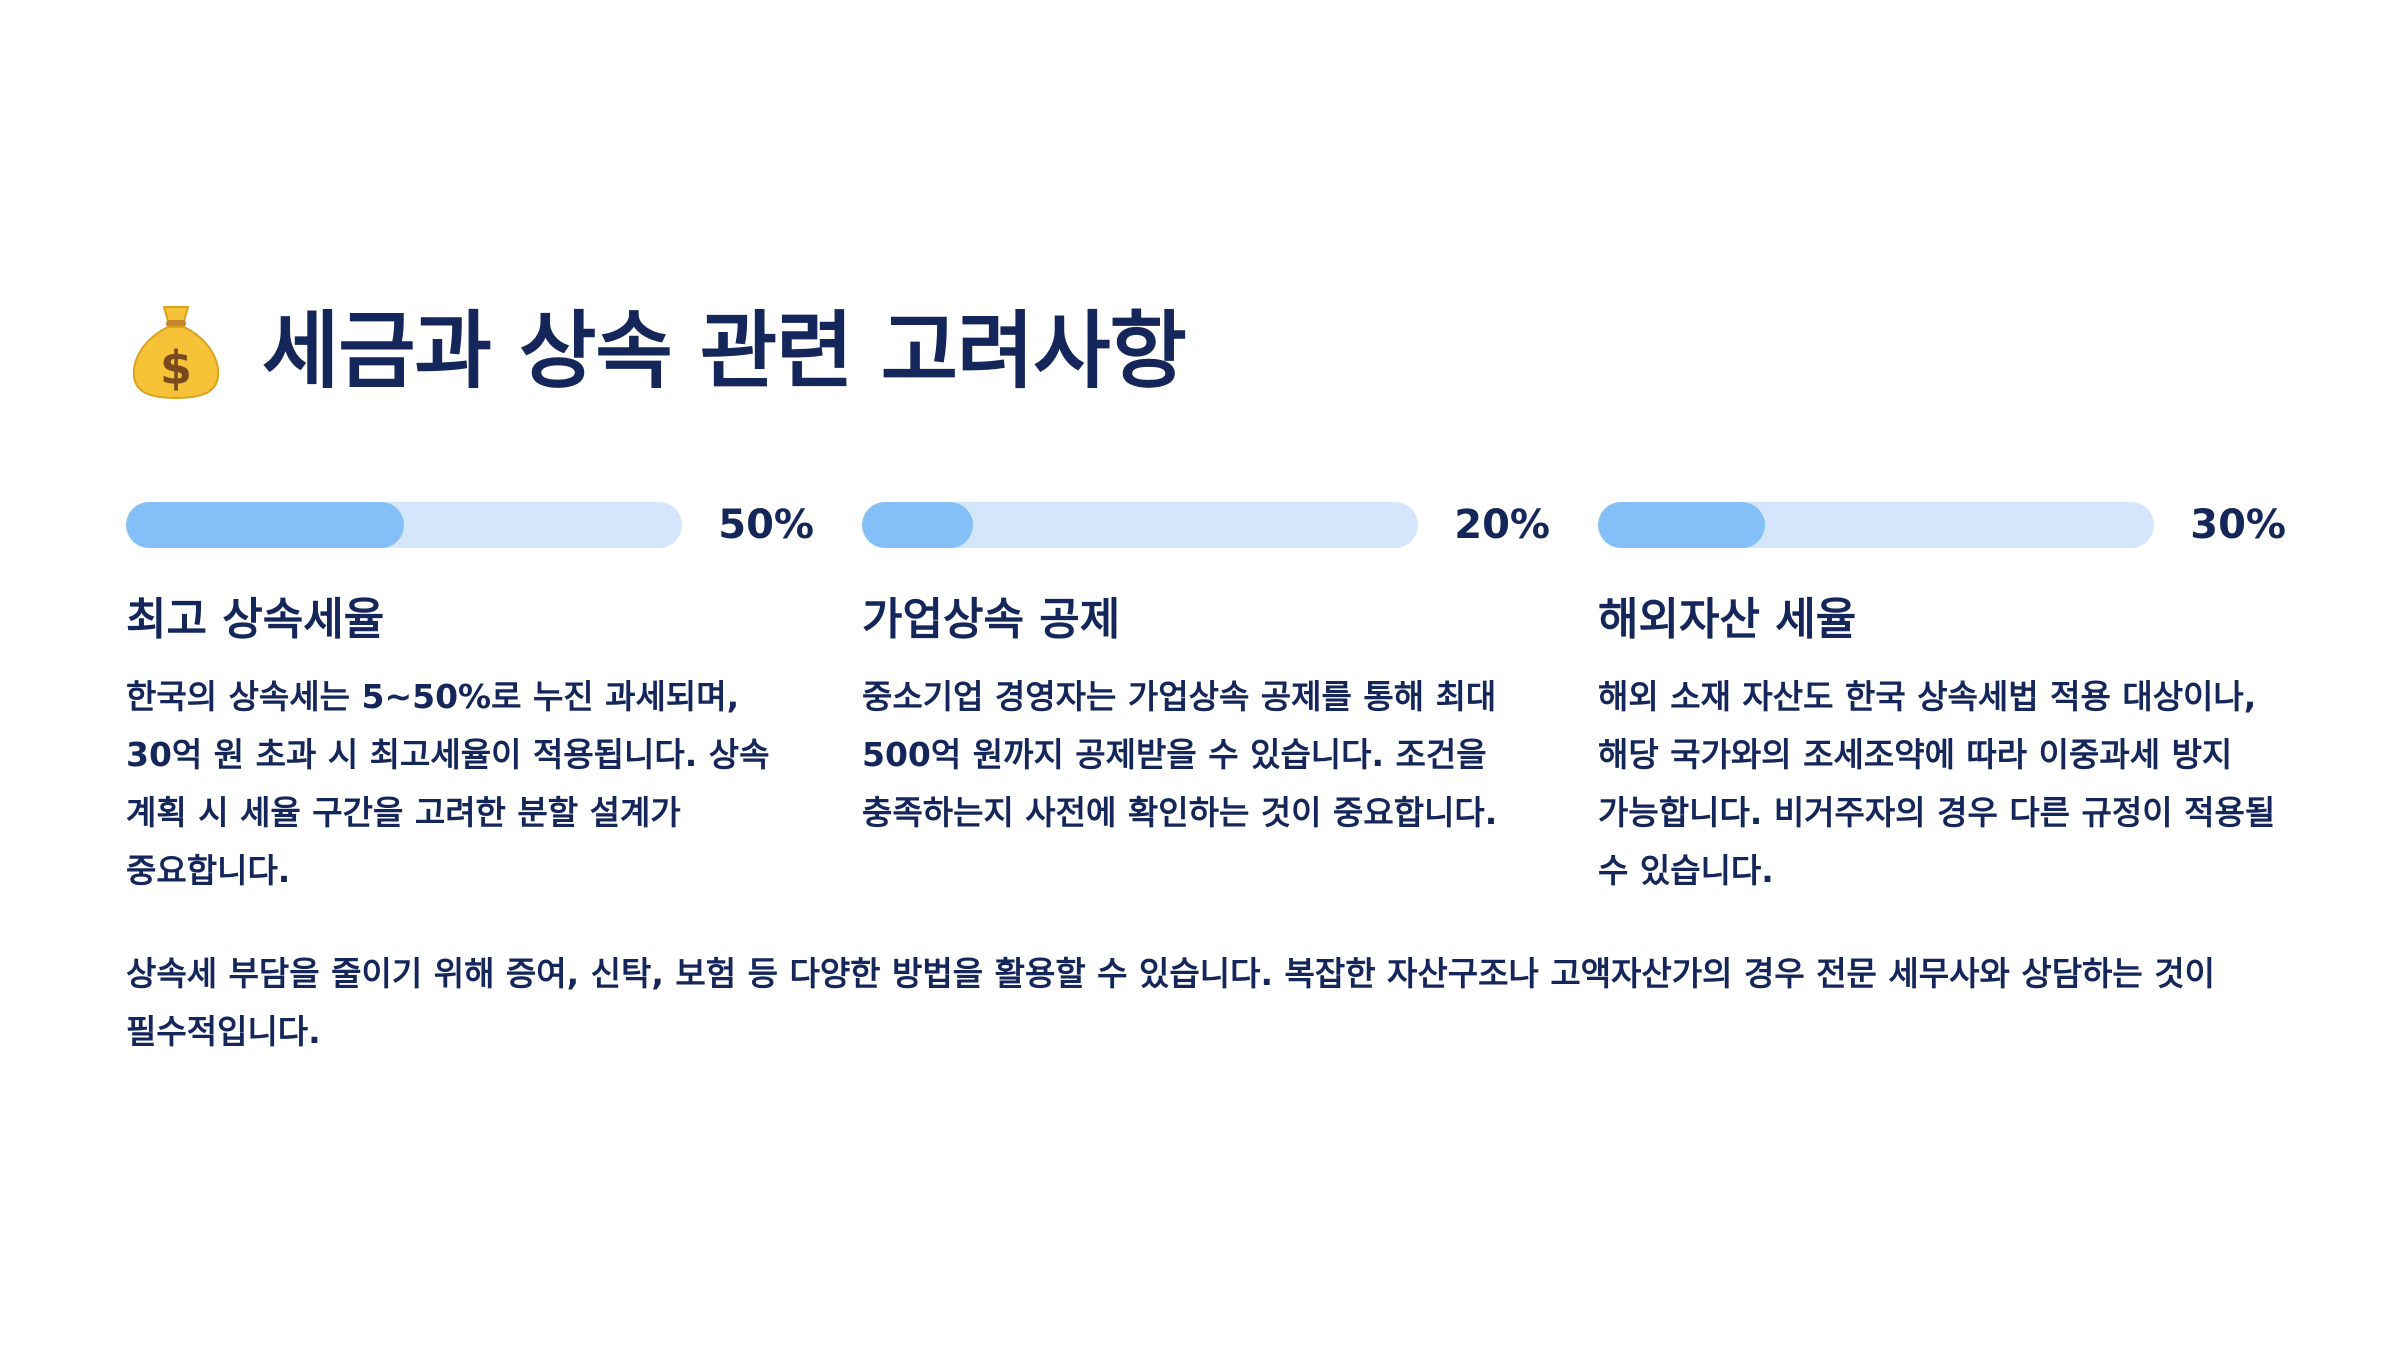  Describe the element at coordinates (724, 351) in the screenshot. I see `page-title: 세금과 상속 관련 고려사항` at that location.